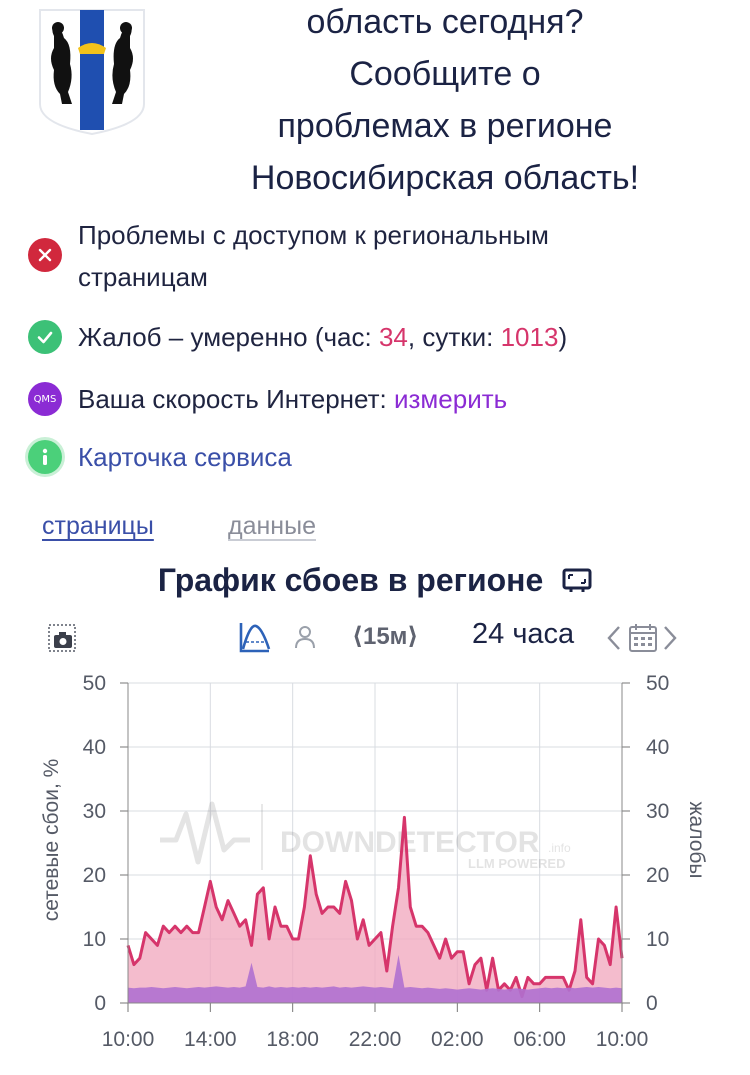  Describe the element at coordinates (92, 72) in the screenshot. I see `novosibirsk-coat-of-arms-icon` at that location.